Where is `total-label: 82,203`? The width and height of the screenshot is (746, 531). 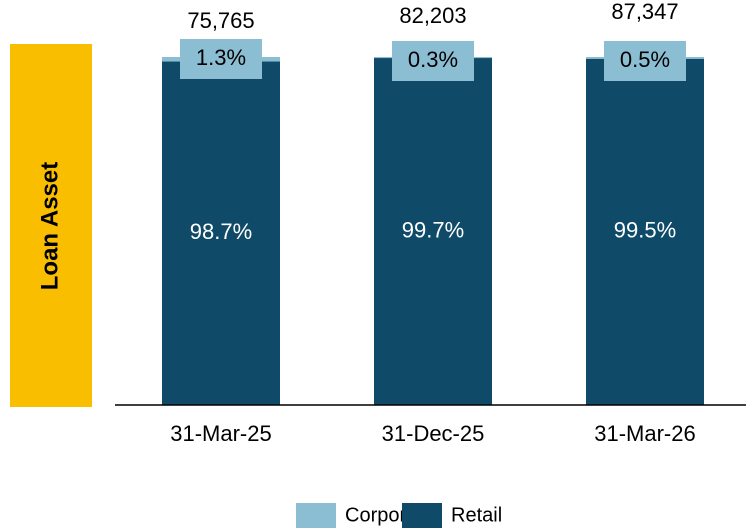
total-label: 82,203 is located at coordinates (432, 15).